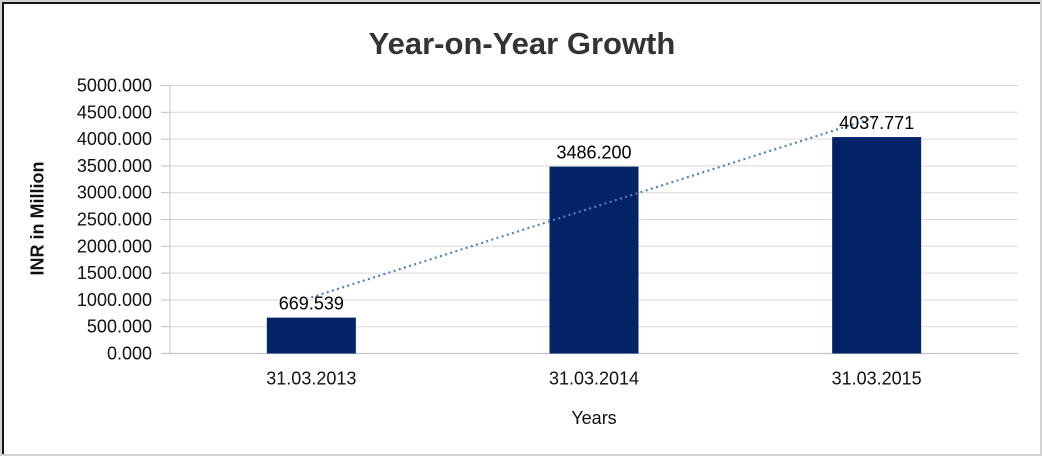 The image size is (1042, 456). I want to click on x-axis-title: Years, so click(594, 418).